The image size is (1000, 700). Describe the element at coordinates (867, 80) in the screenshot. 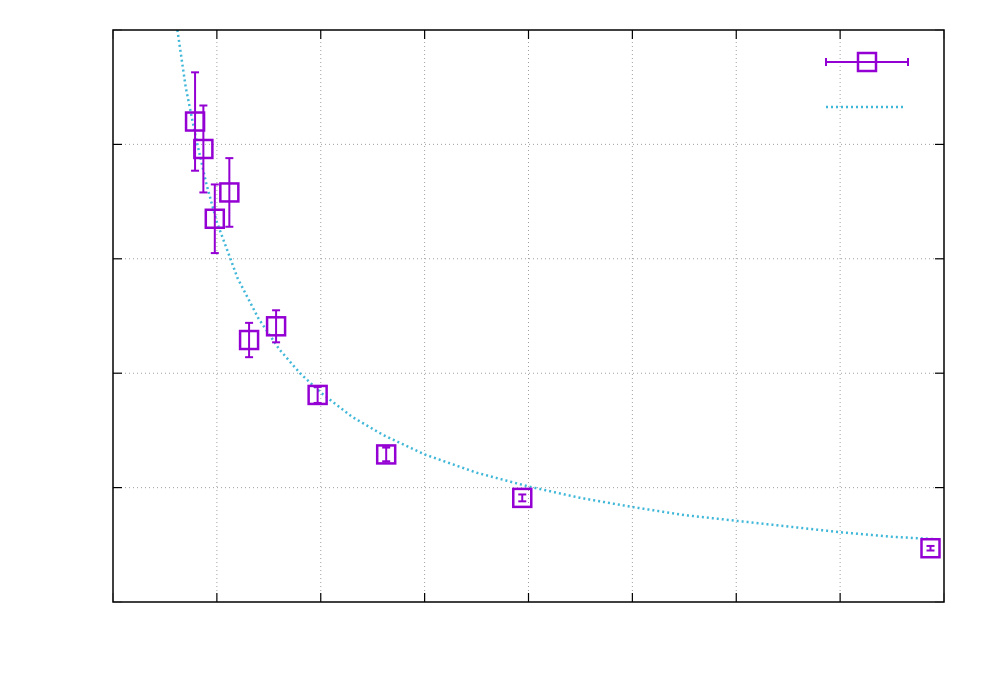

I see `legend` at that location.